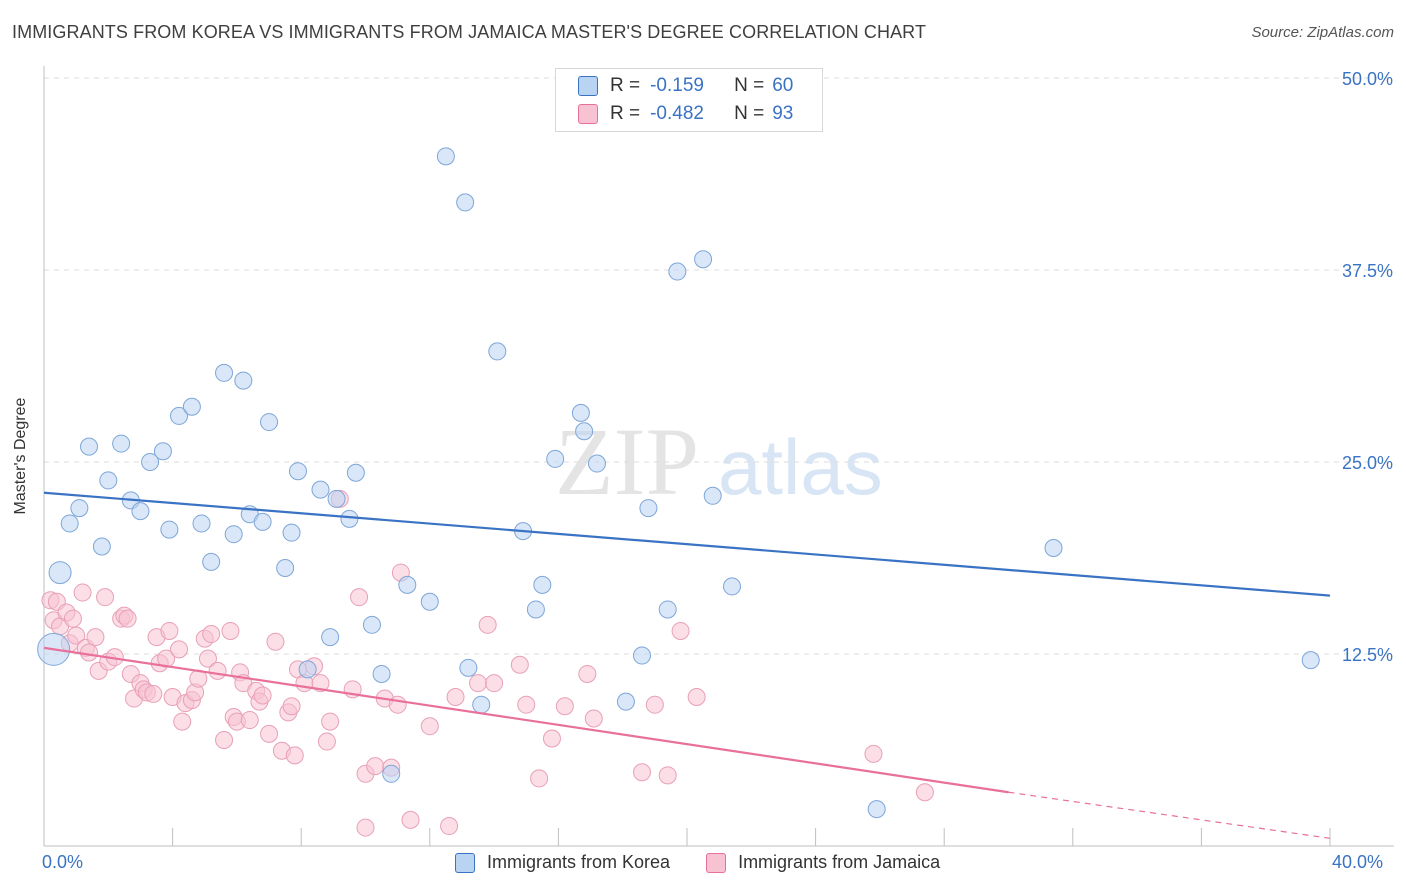  Describe the element at coordinates (1322, 32) in the screenshot. I see `source-label: Source: ZipAtlas.com` at that location.